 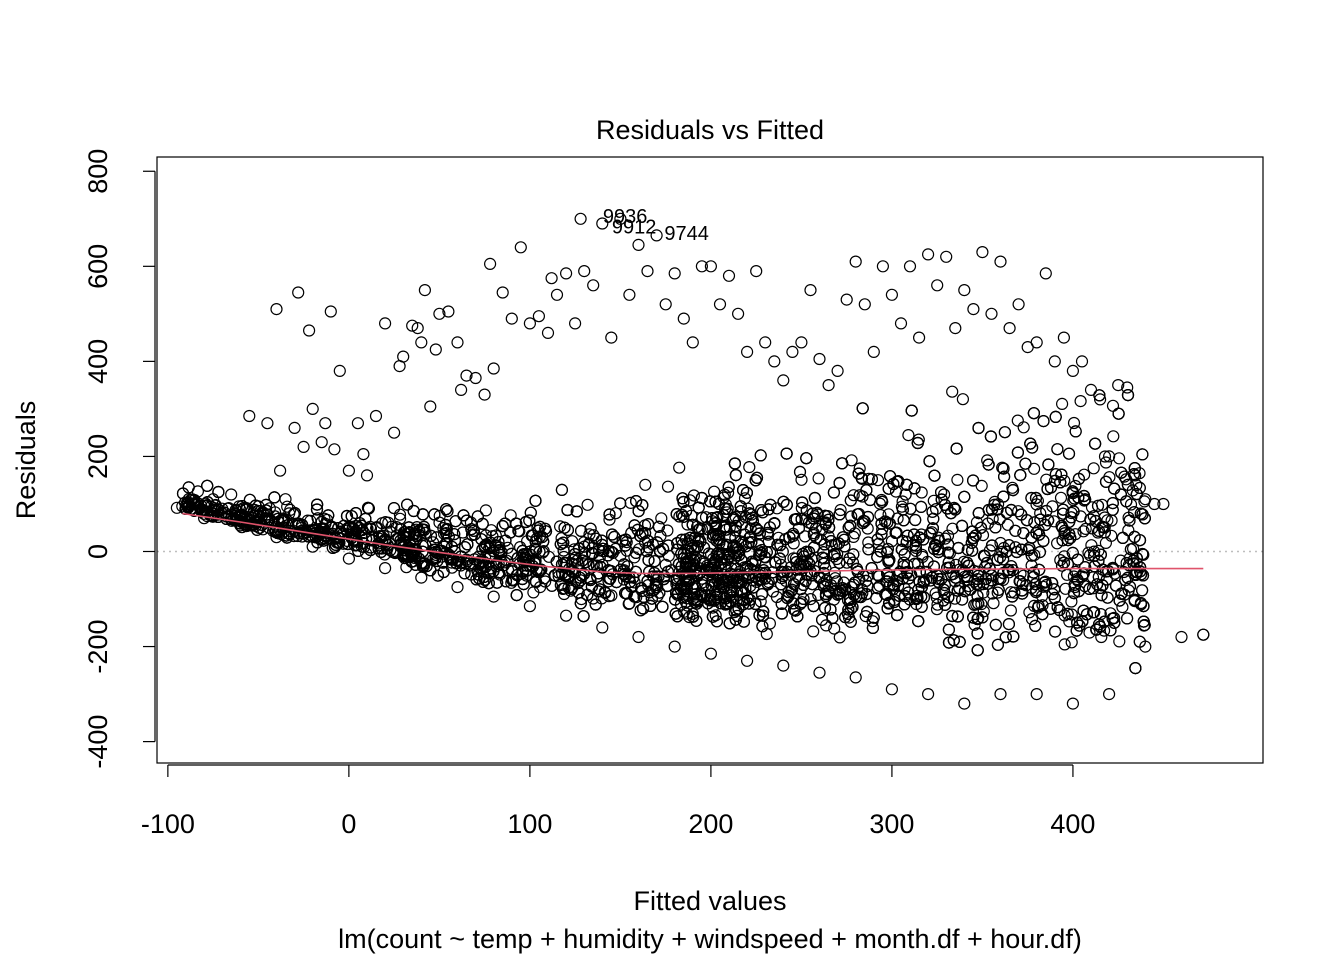 What do you see at coordinates (98, 551) in the screenshot?
I see `y-tick-label: 0` at bounding box center [98, 551].